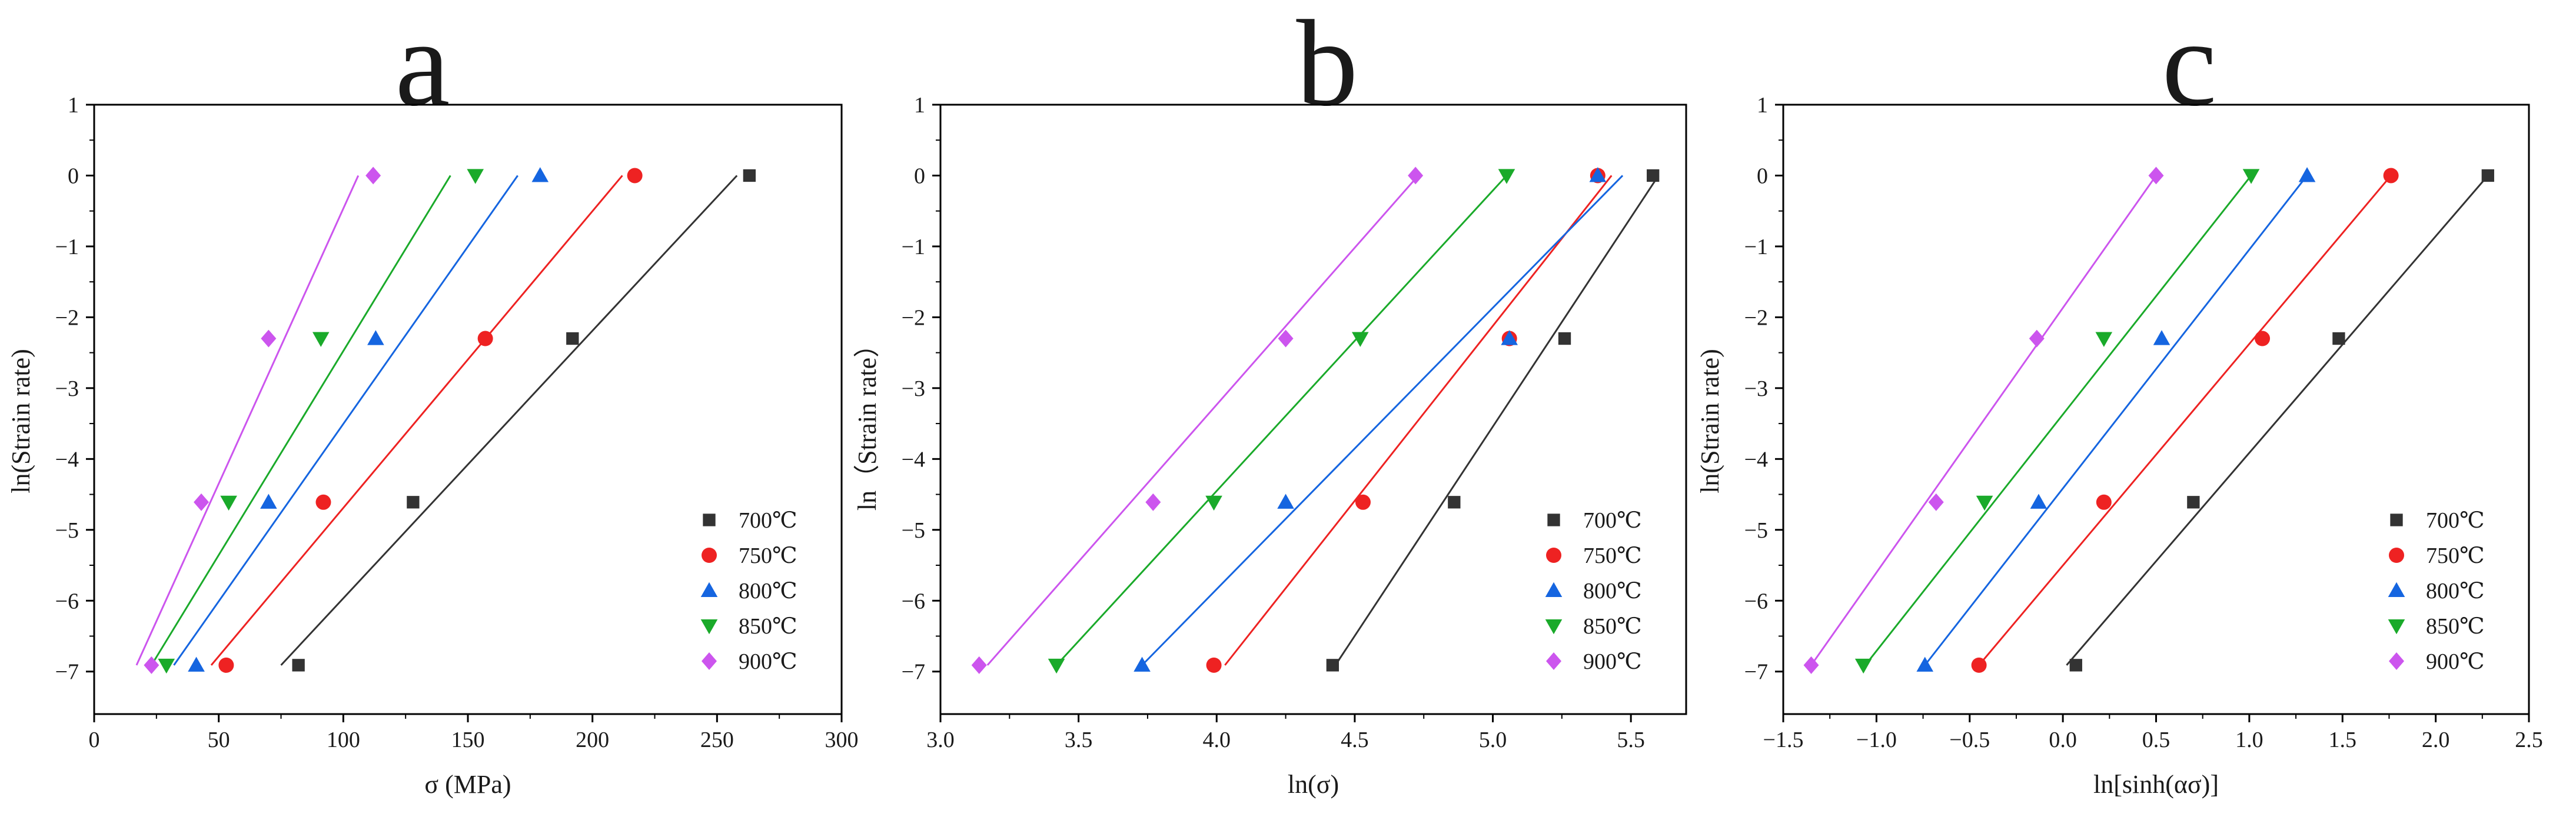 The height and width of the screenshot is (827, 2576). Describe the element at coordinates (1355, 740) in the screenshot. I see `x-tick-label: 4.5` at that location.